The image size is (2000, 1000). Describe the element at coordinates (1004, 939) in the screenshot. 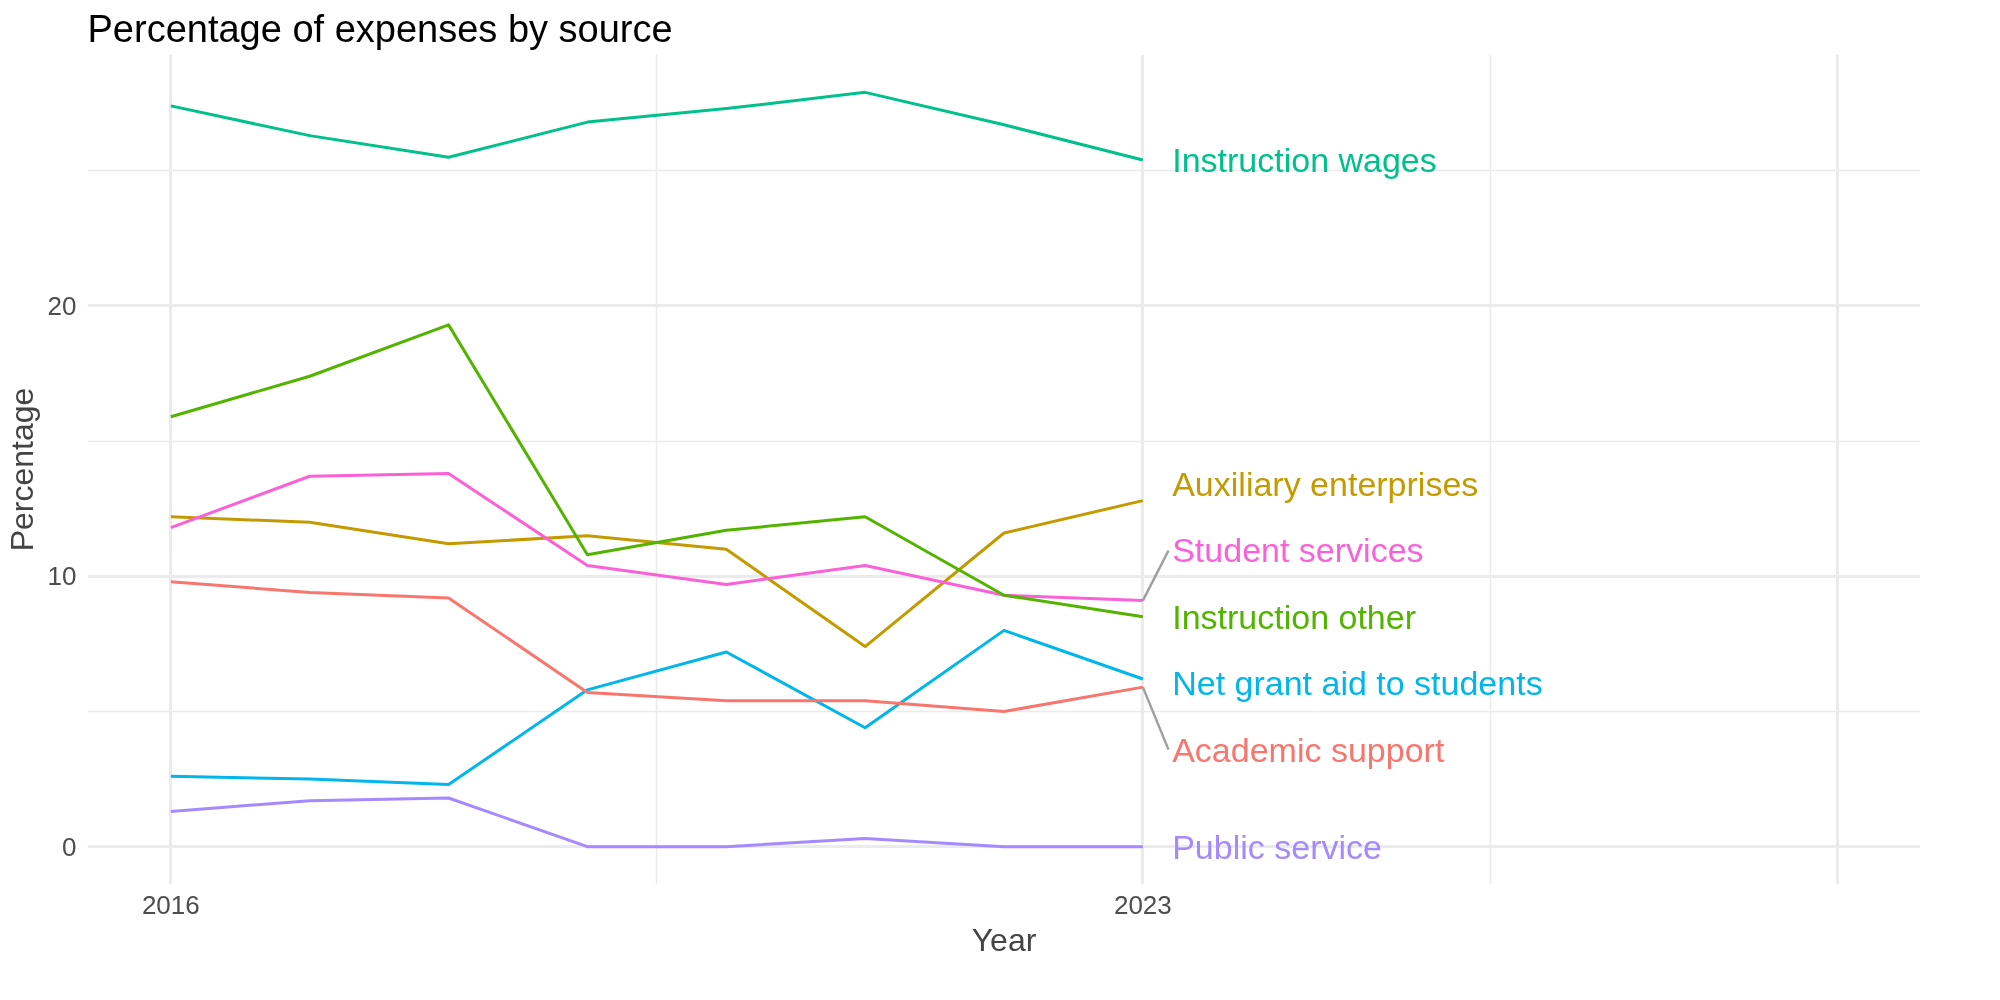

I see `x-axis-title: Year` at that location.